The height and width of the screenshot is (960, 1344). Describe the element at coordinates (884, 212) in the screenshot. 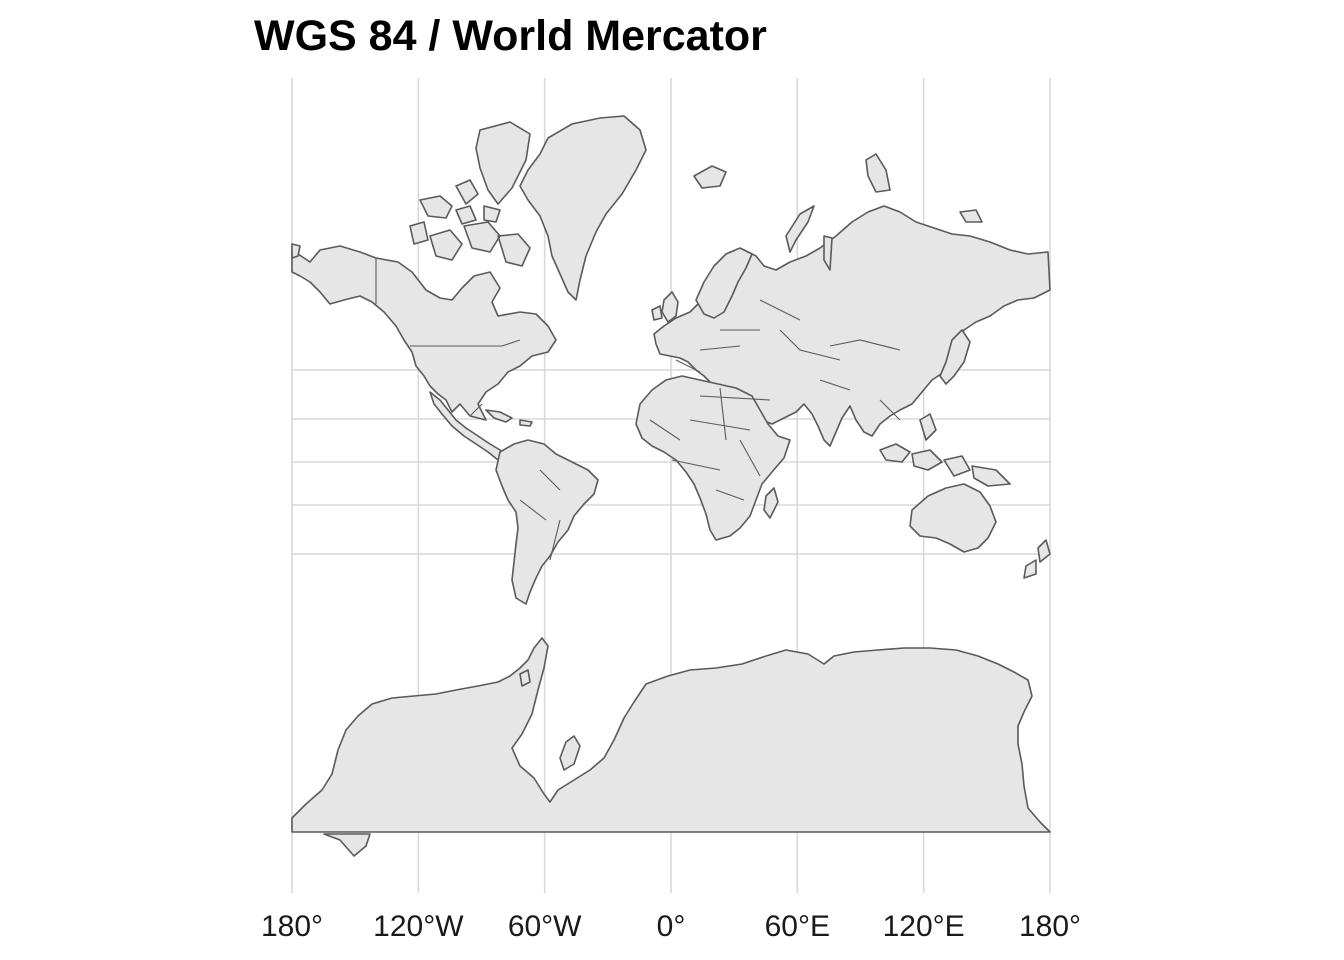

I see `arctic-russia-islands` at that location.